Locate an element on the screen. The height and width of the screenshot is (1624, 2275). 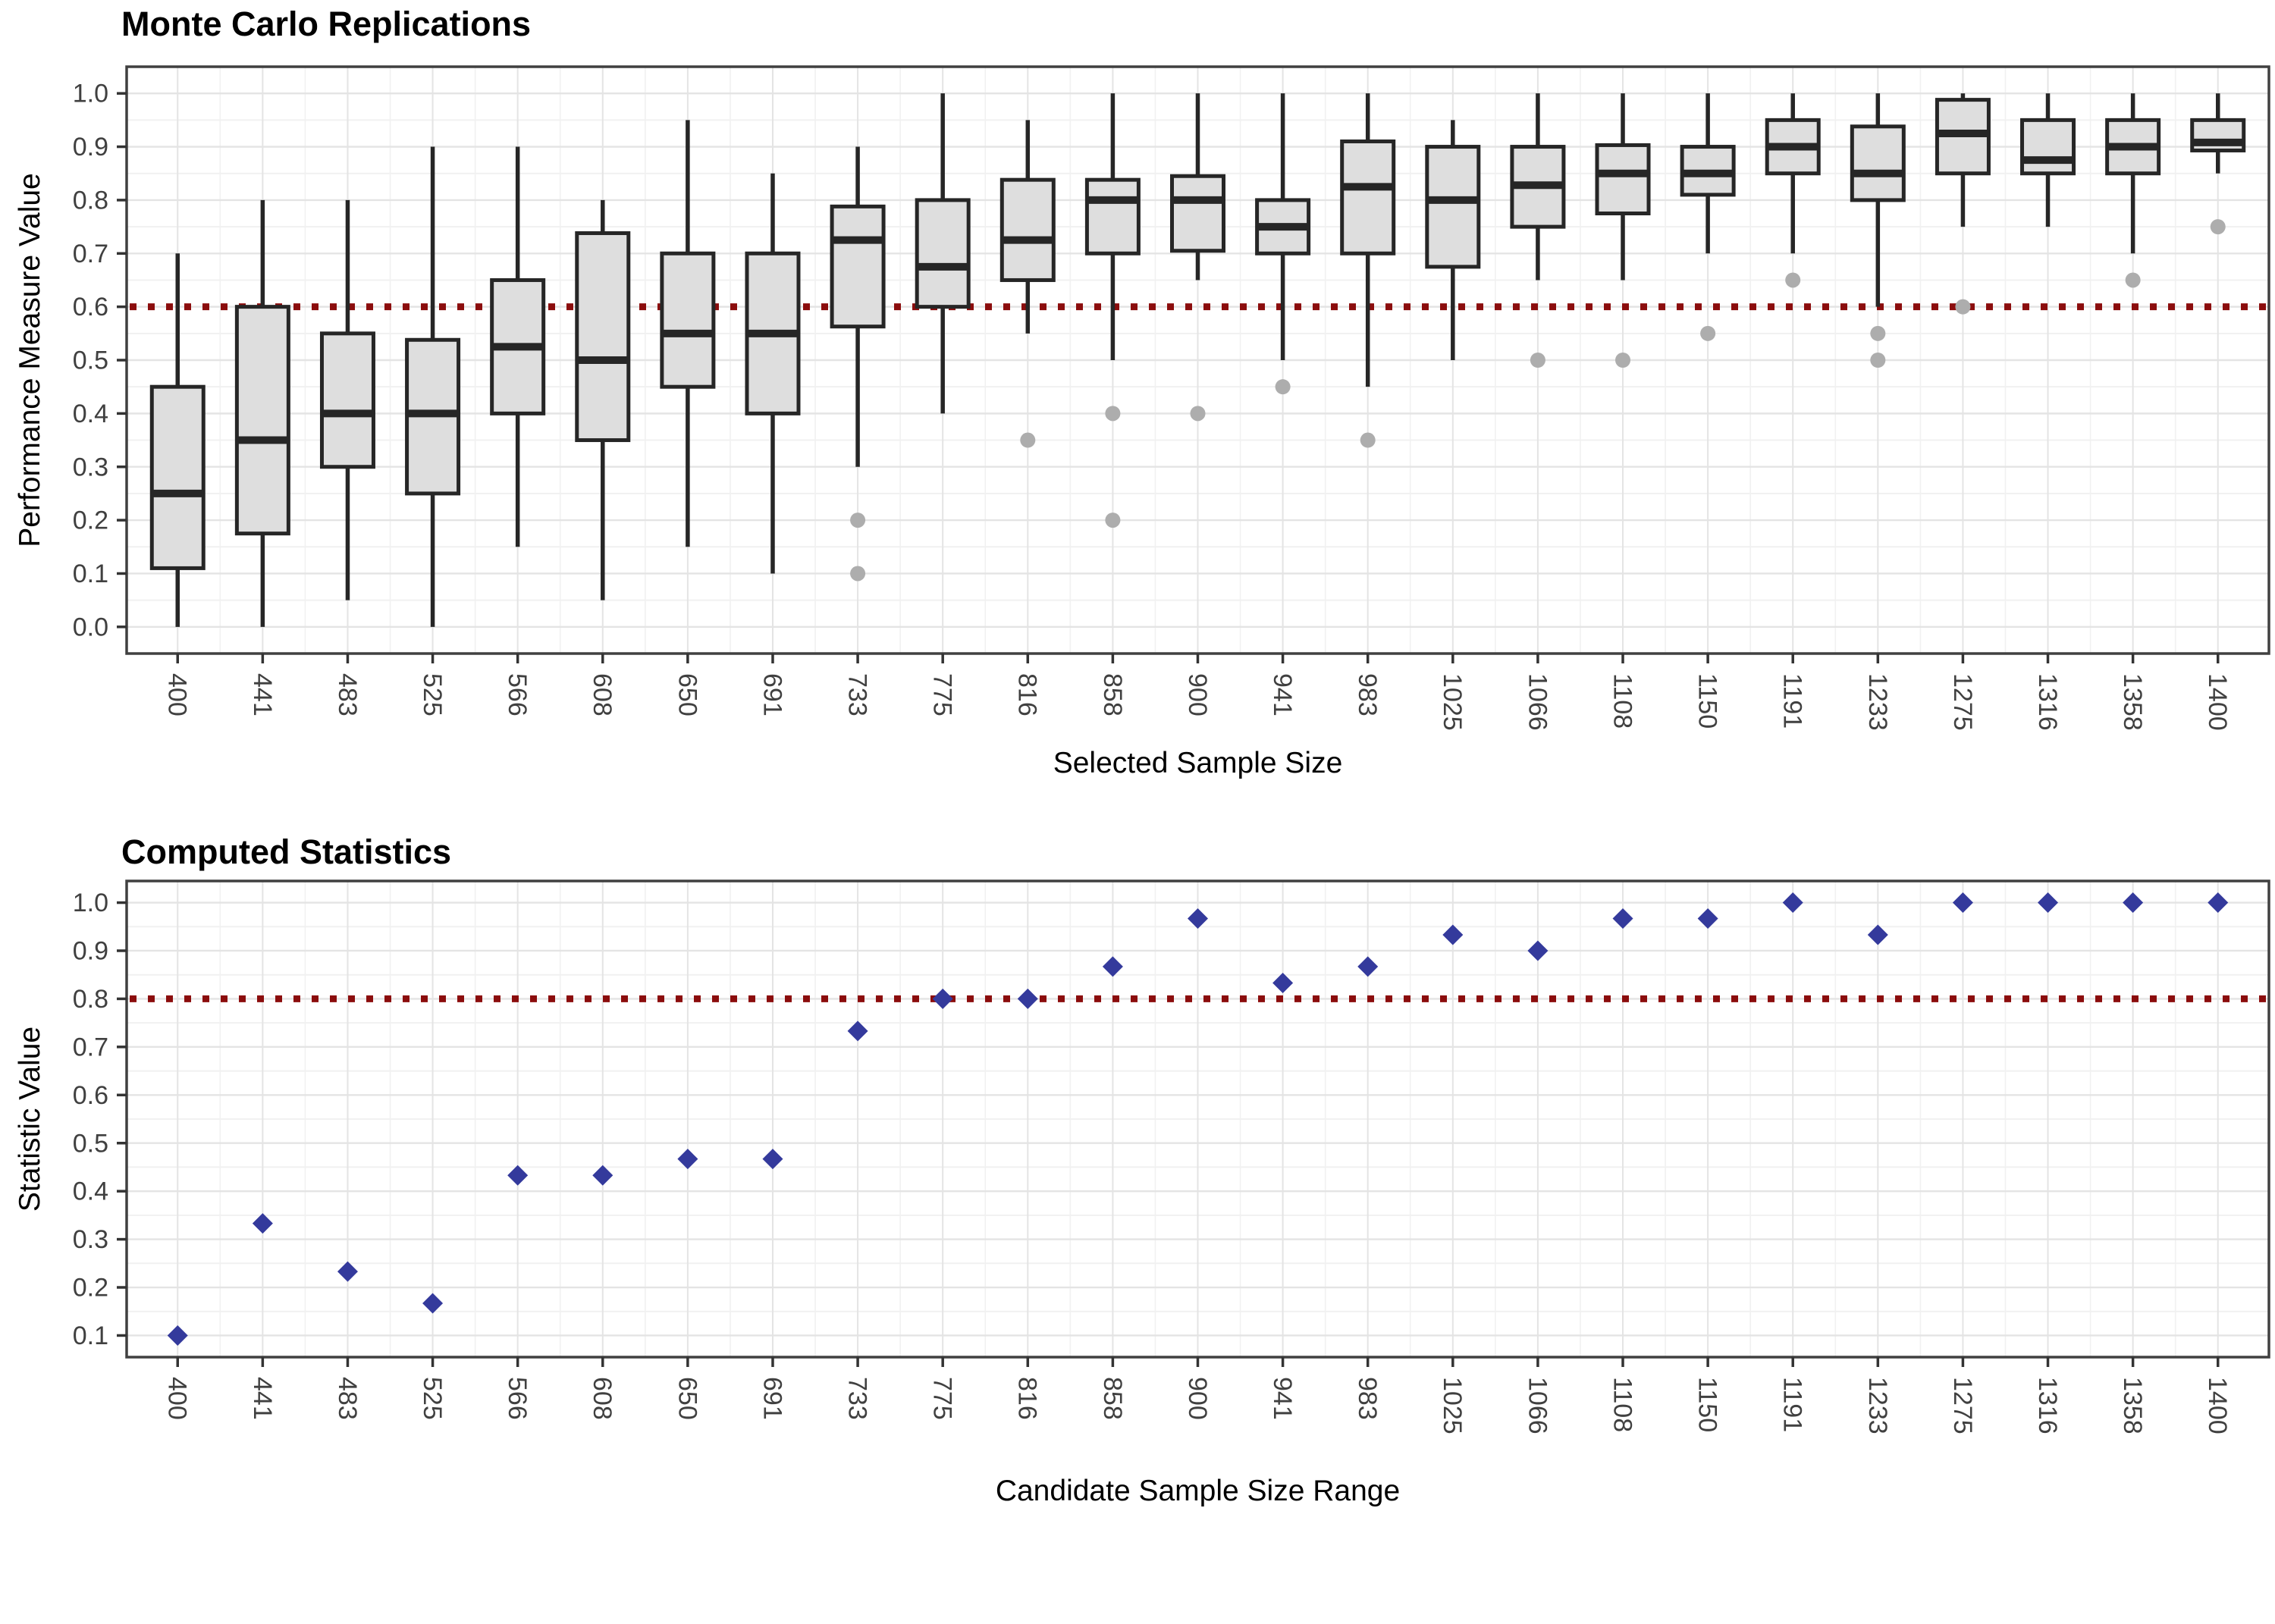
x-tick-label: 1400 is located at coordinates (2217, 1405).